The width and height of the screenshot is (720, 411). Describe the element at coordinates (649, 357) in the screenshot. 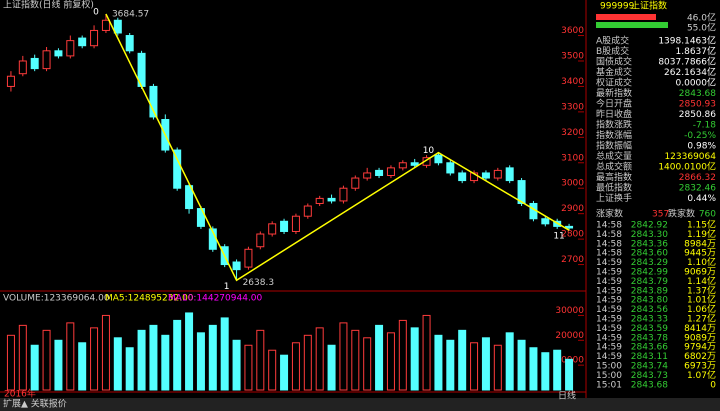

I see `trade-price: 2843.11` at that location.